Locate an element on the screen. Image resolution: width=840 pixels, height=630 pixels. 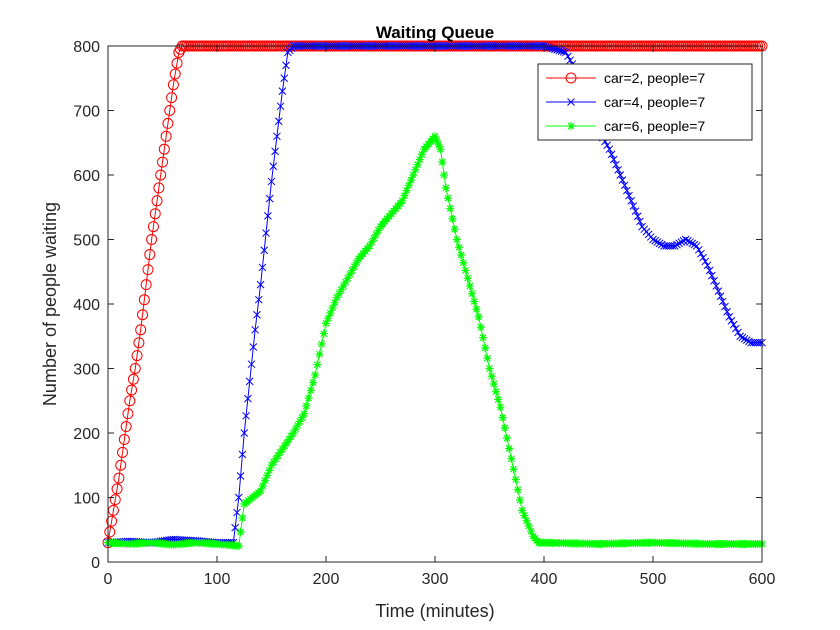
x-tick-label: 200 is located at coordinates (326, 579).